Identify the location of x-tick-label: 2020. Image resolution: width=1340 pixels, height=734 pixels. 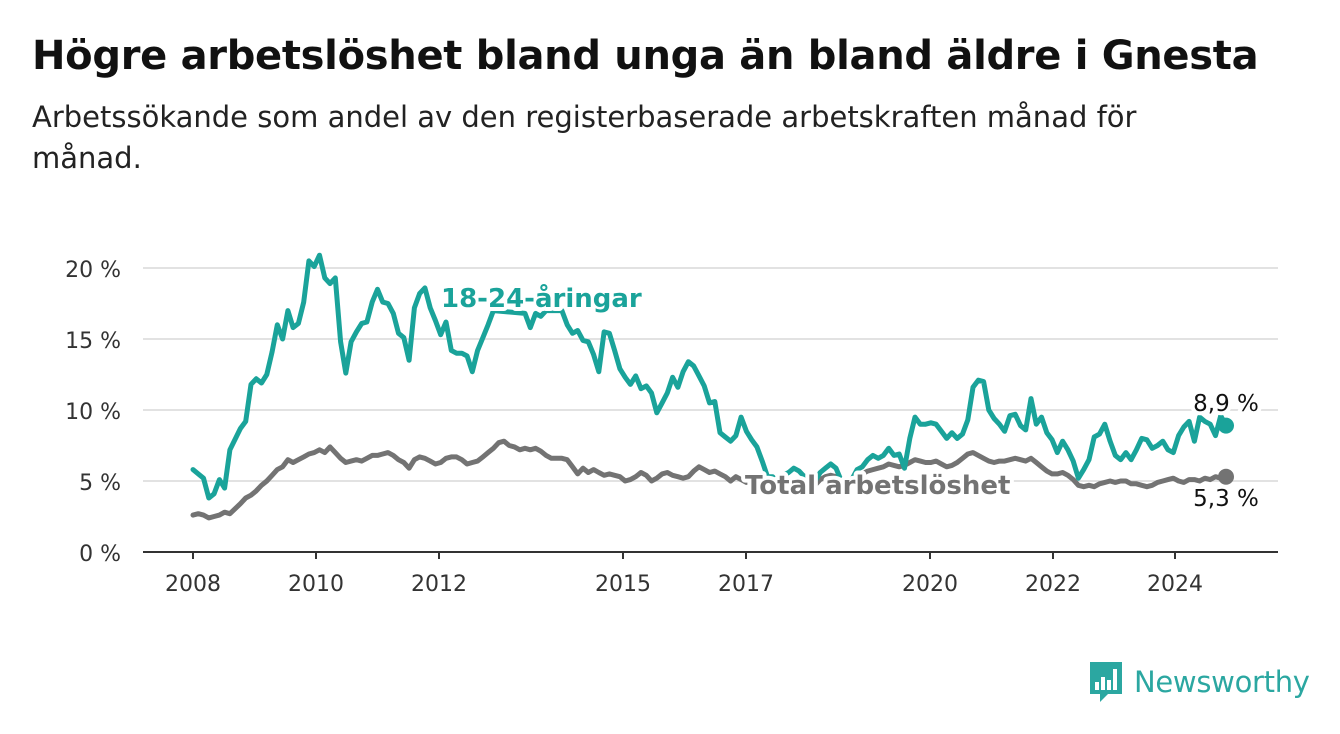
(930, 584).